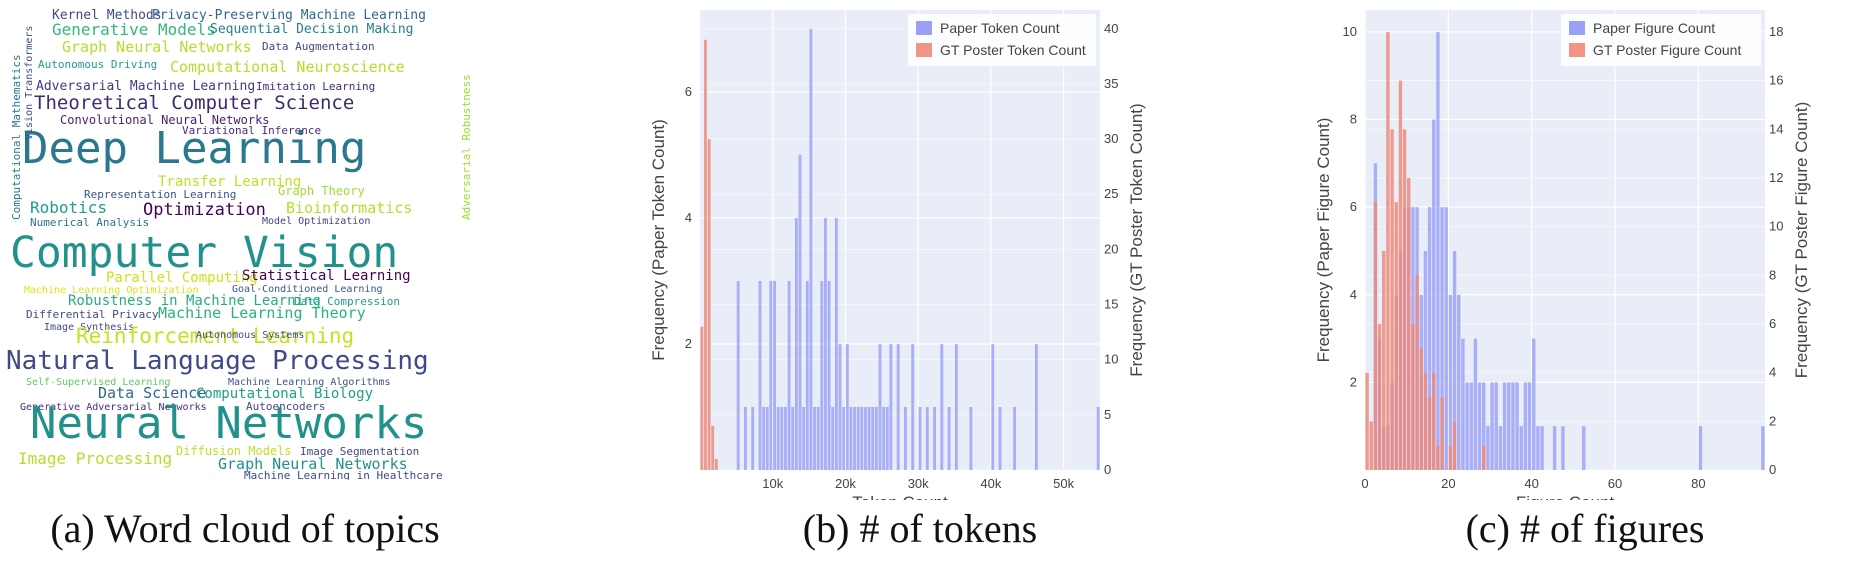 Image resolution: width=1865 pixels, height=561 pixels. Describe the element at coordinates (113, 407) in the screenshot. I see `word-generative-adversarial-networks: Generative Adversarial Networks` at that location.